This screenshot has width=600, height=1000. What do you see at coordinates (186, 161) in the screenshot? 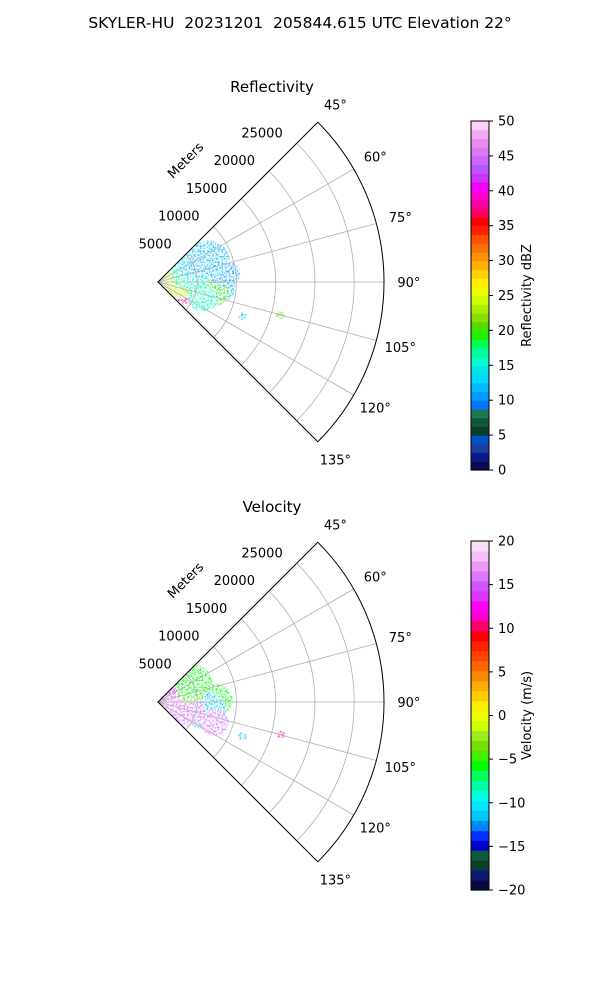
I see `radial-axis-label: Meters` at bounding box center [186, 161].